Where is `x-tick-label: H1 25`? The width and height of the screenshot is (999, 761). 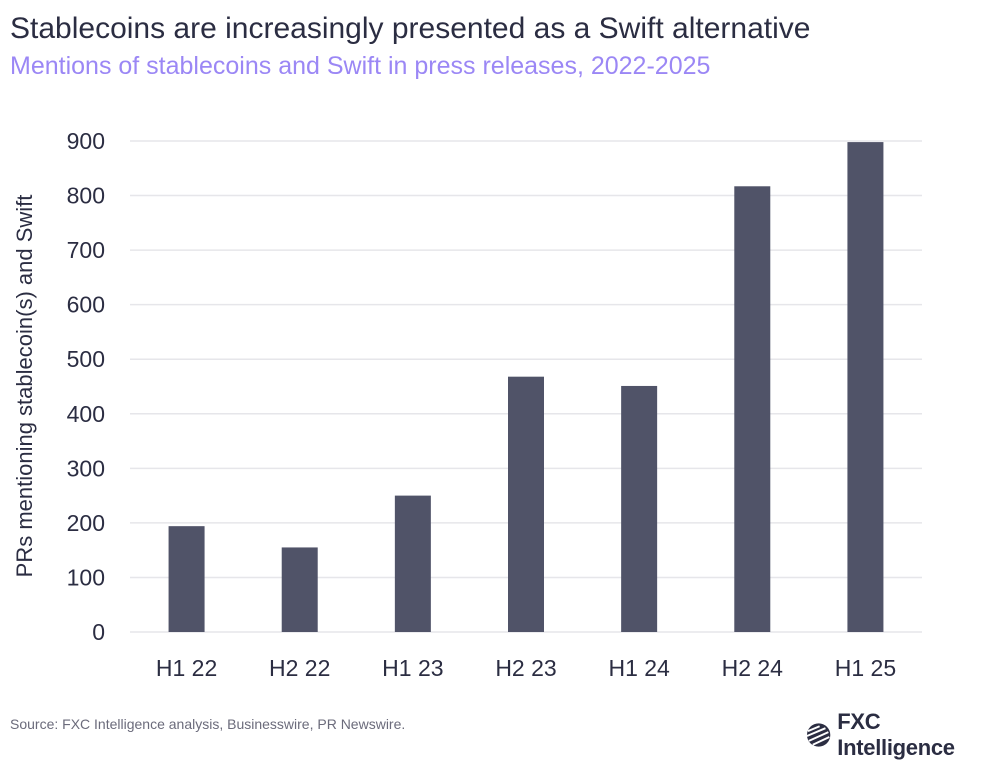
x-tick-label: H1 25 is located at coordinates (865, 668).